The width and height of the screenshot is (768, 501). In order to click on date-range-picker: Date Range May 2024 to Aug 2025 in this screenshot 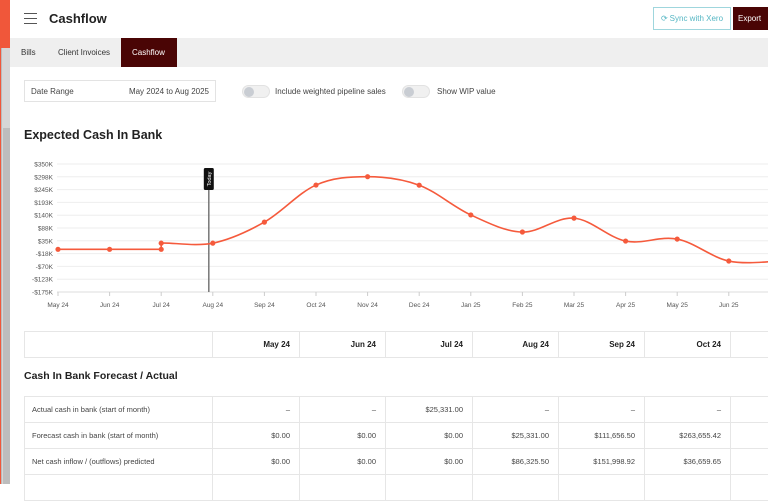, I will do `click(120, 91)`.